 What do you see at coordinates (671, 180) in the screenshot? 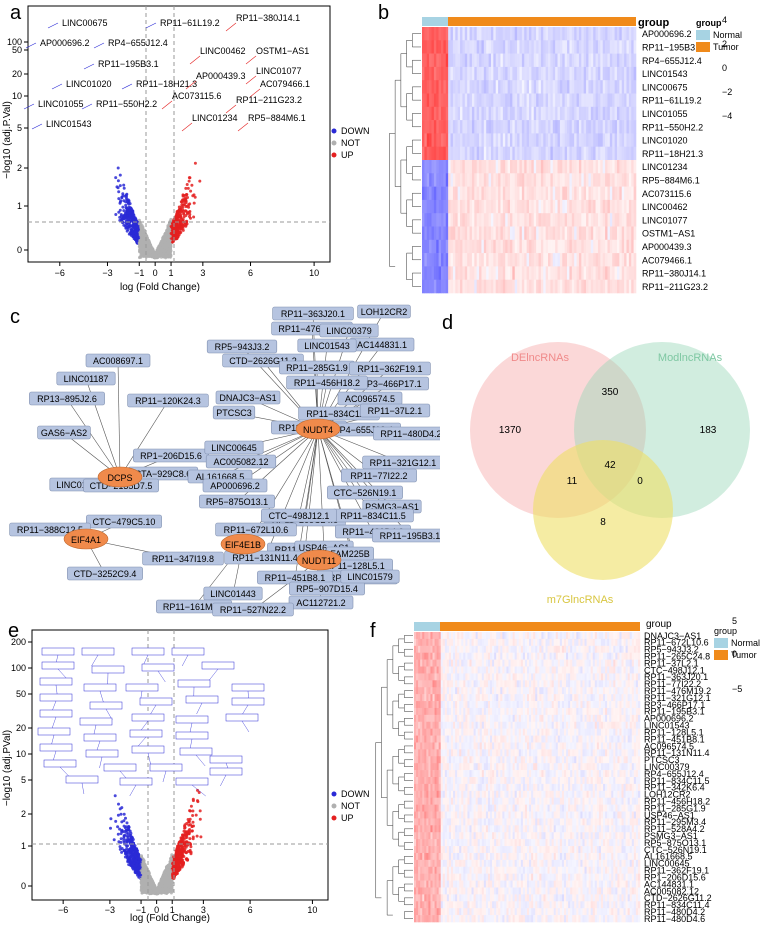
I see `heatmap-row-label: RP5−884M6.1` at bounding box center [671, 180].